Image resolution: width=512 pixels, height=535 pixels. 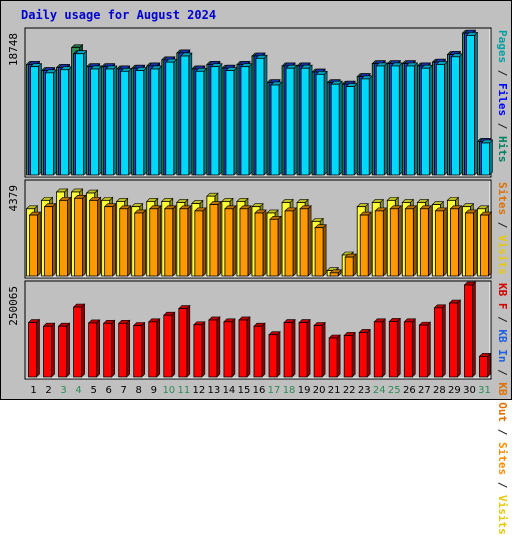 I want to click on x-tick-label: 19, so click(x=304, y=390).